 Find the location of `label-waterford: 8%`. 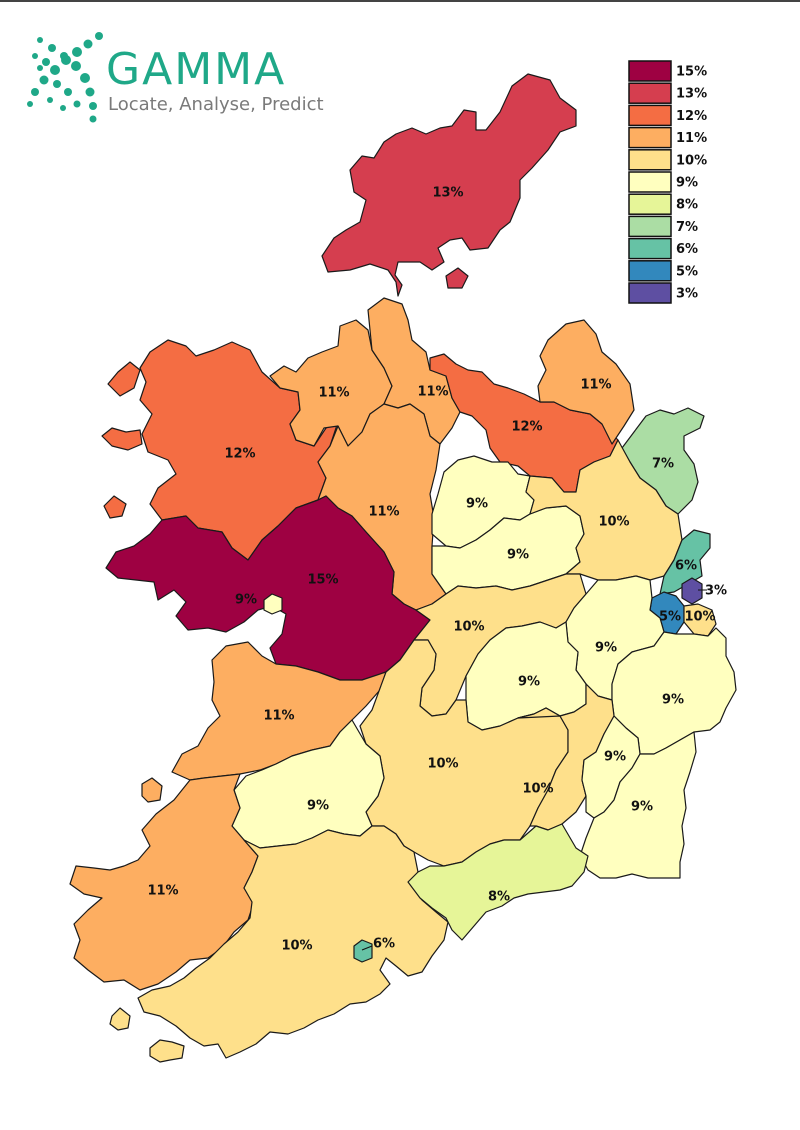

label-waterford: 8% is located at coordinates (499, 897).